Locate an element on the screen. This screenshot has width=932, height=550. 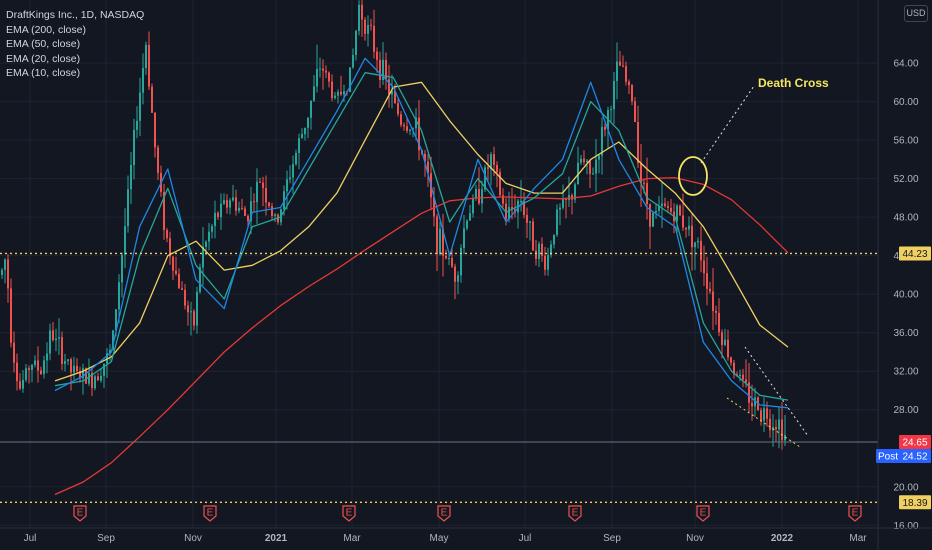
death-cross-pointer is located at coordinates (727, 124).